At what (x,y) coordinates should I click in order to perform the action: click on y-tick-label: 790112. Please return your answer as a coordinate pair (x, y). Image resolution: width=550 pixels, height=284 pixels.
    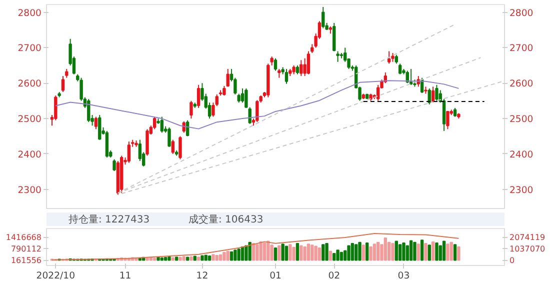
    Looking at the image, I should click on (26, 249).